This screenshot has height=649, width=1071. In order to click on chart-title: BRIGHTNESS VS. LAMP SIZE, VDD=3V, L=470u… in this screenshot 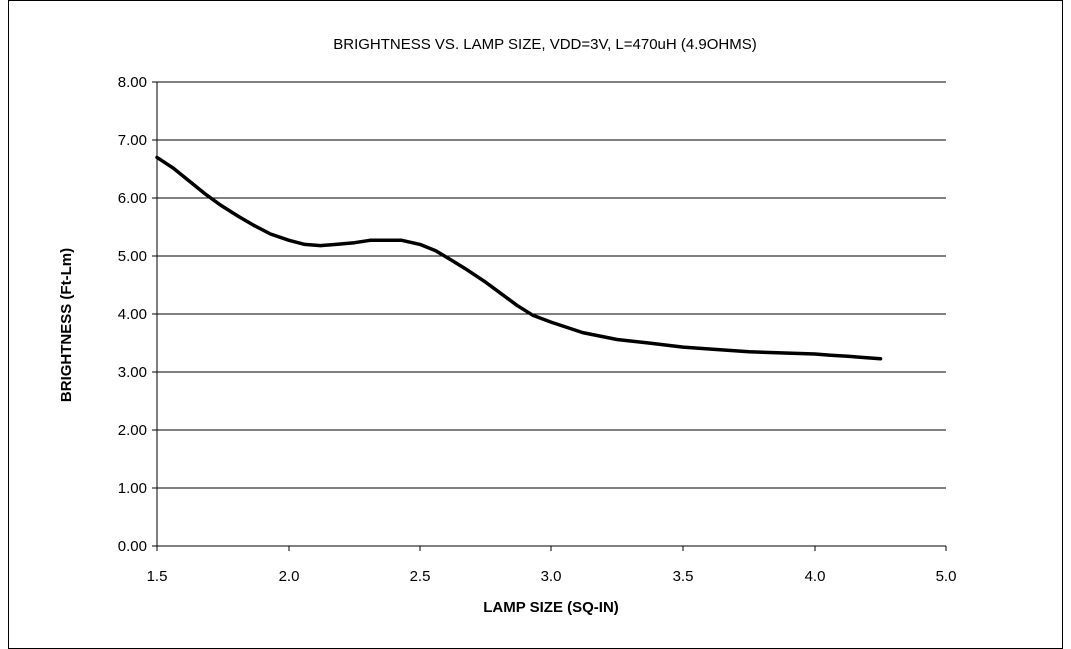, I will do `click(545, 44)`.